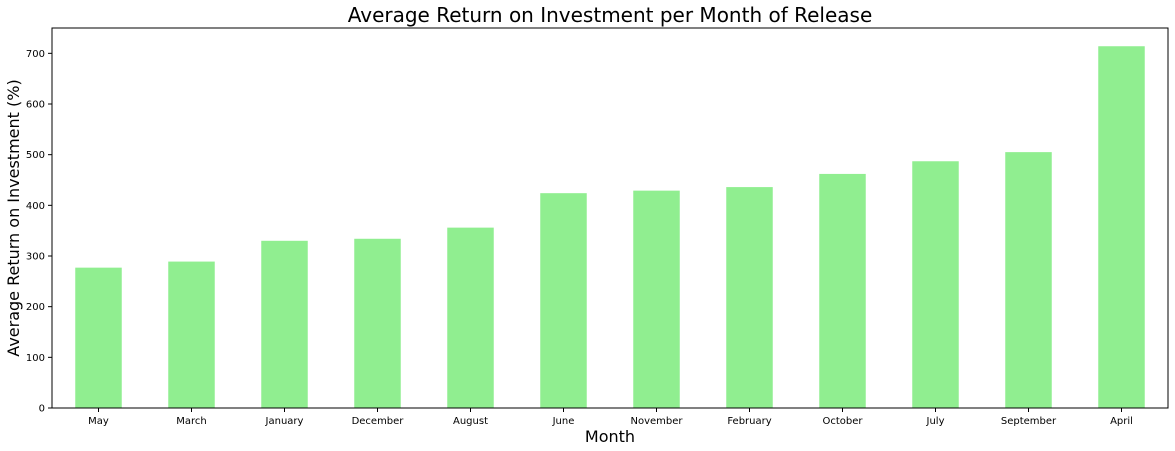 This screenshot has width=1175, height=451. What do you see at coordinates (842, 421) in the screenshot?
I see `x-tick-label: October` at bounding box center [842, 421].